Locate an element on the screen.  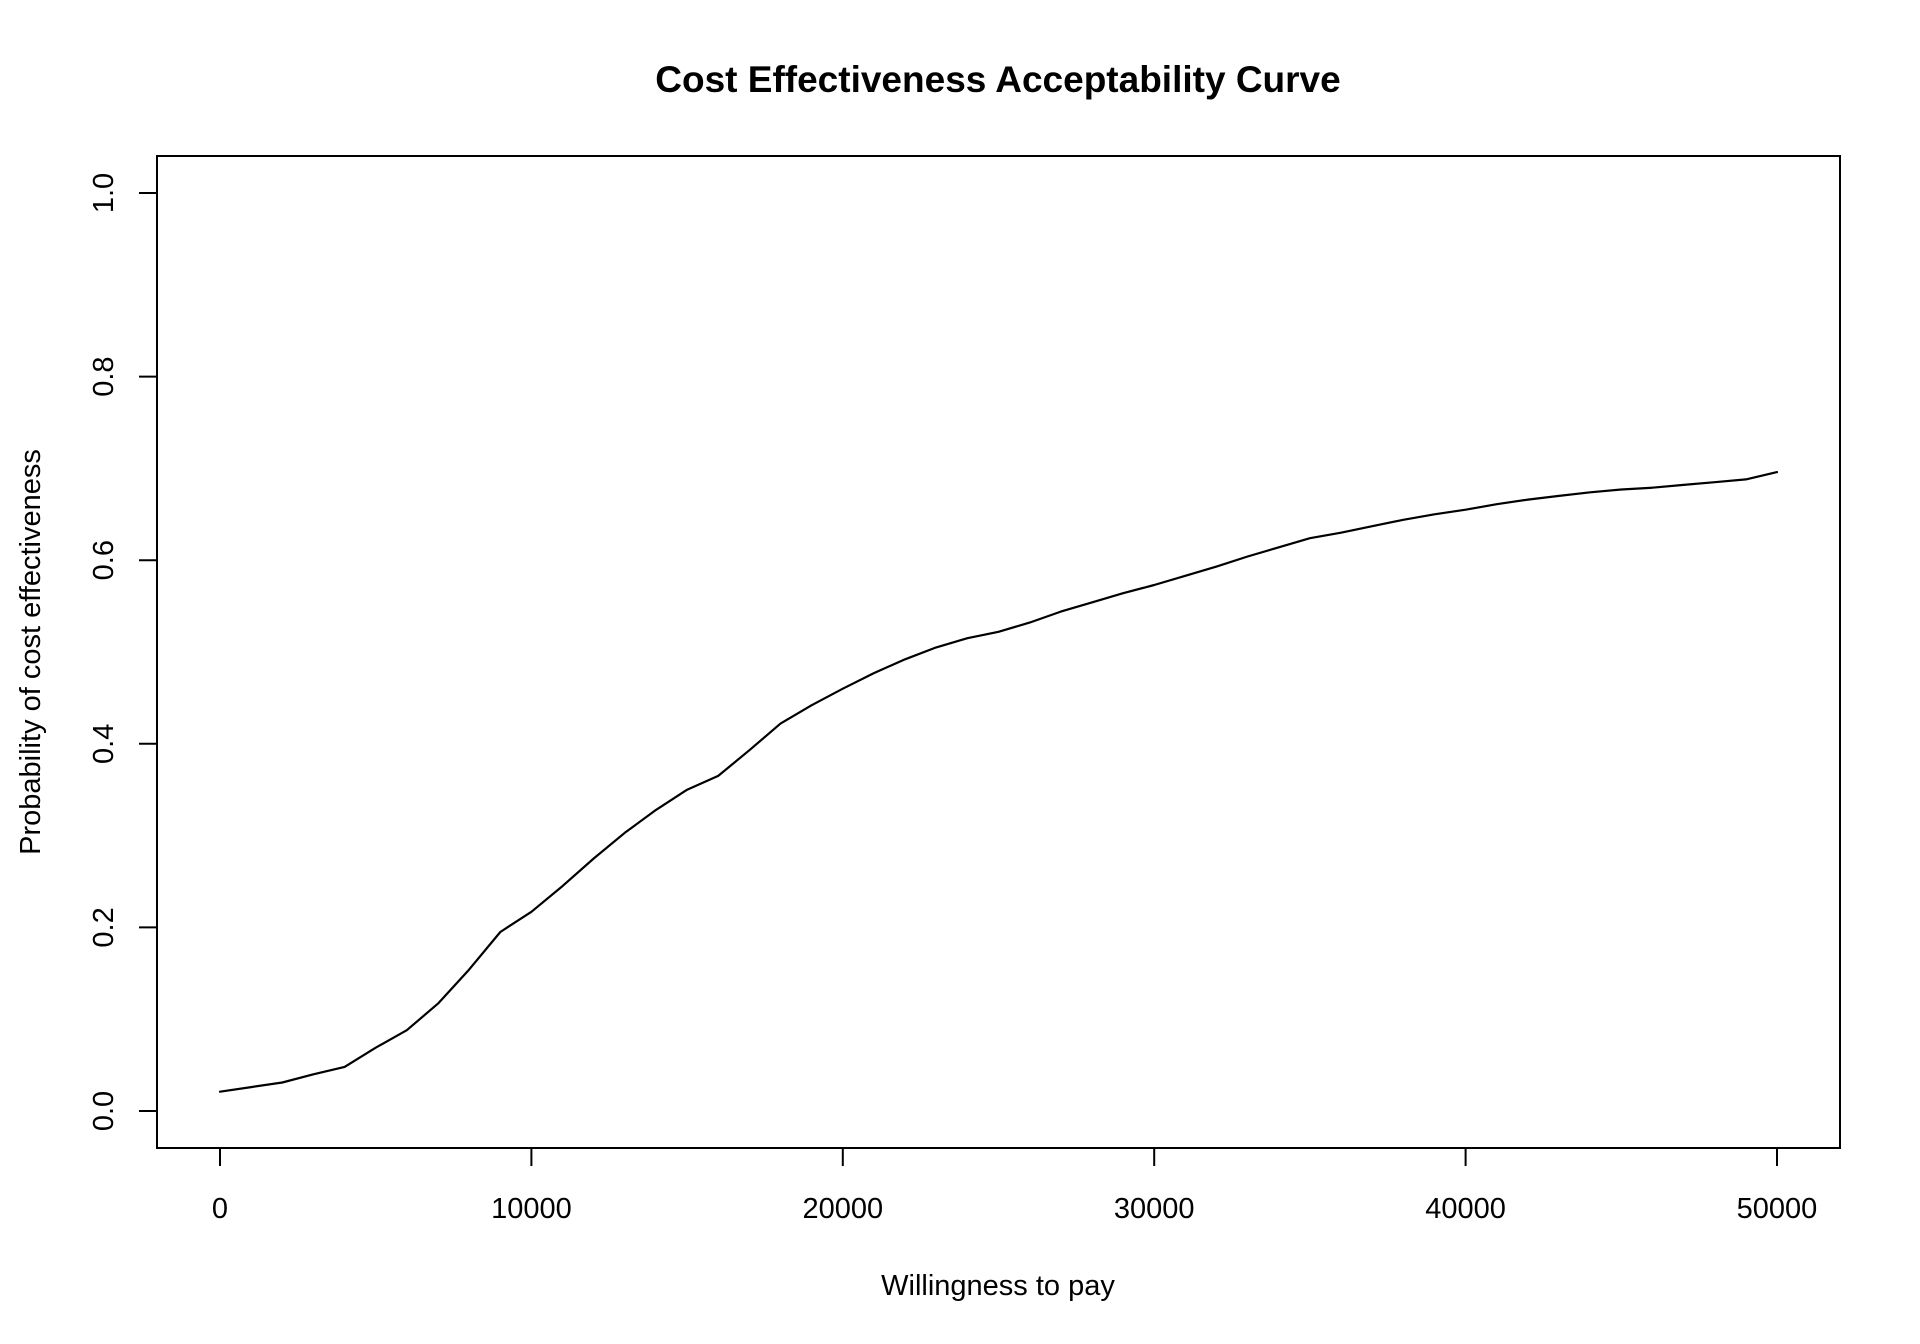
y-tick-label: 0.8 is located at coordinates (104, 376).